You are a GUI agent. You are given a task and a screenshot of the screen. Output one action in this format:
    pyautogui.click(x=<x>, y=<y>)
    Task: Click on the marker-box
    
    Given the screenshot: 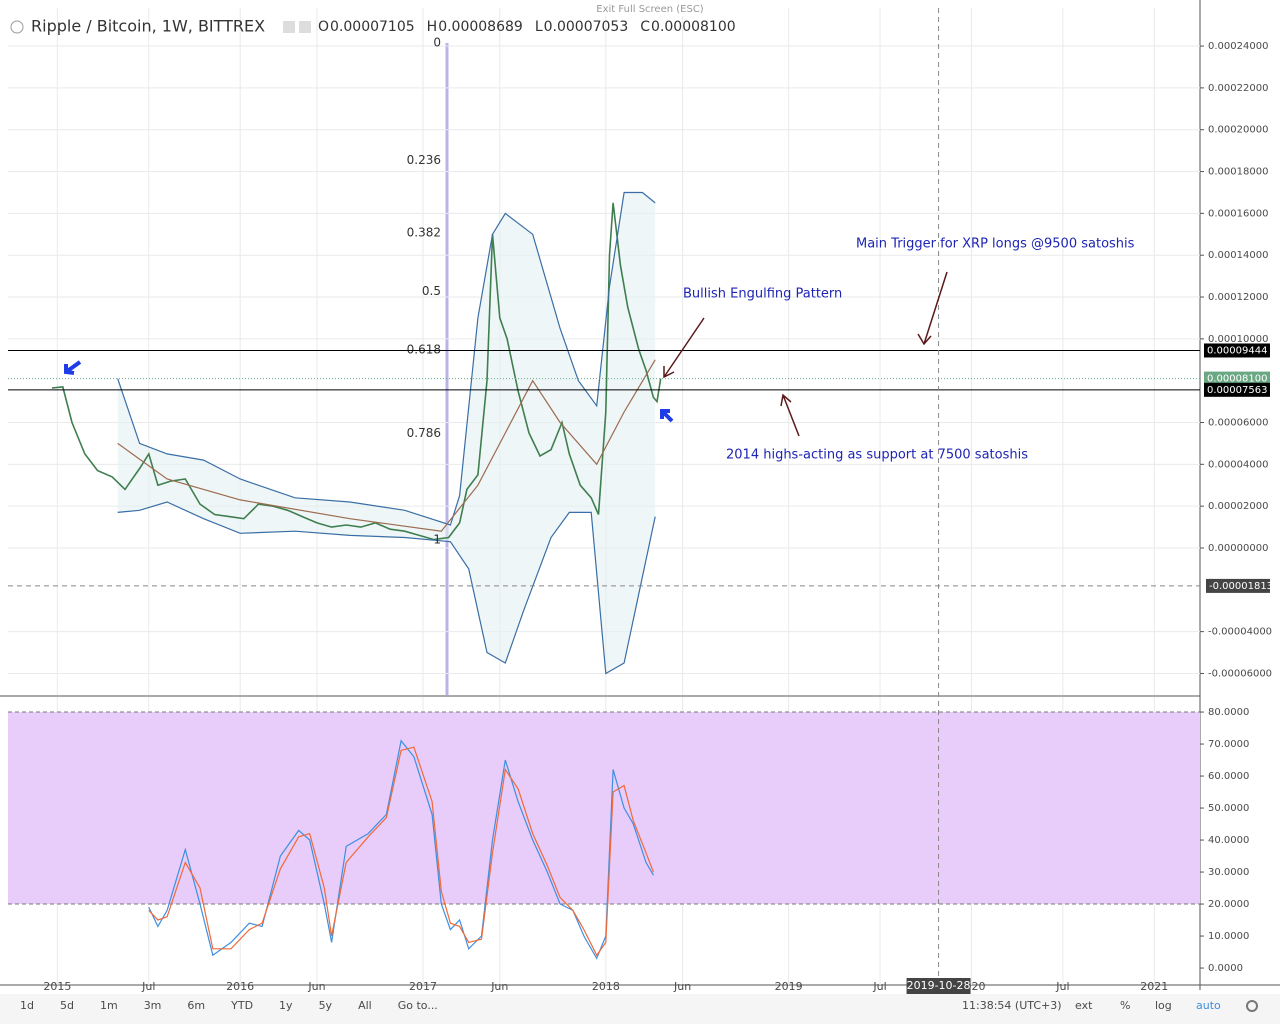 What is the action you would take?
    pyautogui.click(x=938, y=986)
    